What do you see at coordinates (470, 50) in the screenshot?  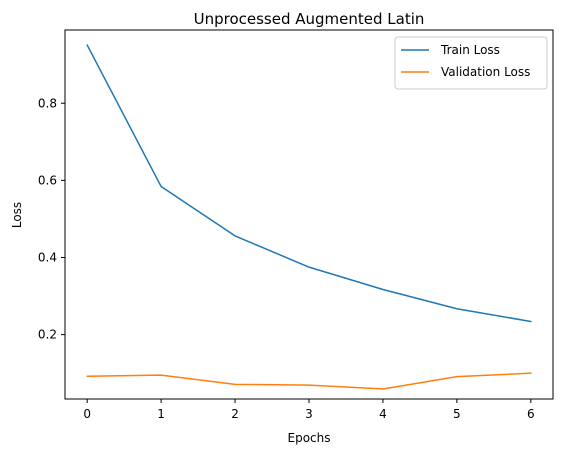 I see `legend-label-0: Train Loss` at bounding box center [470, 50].